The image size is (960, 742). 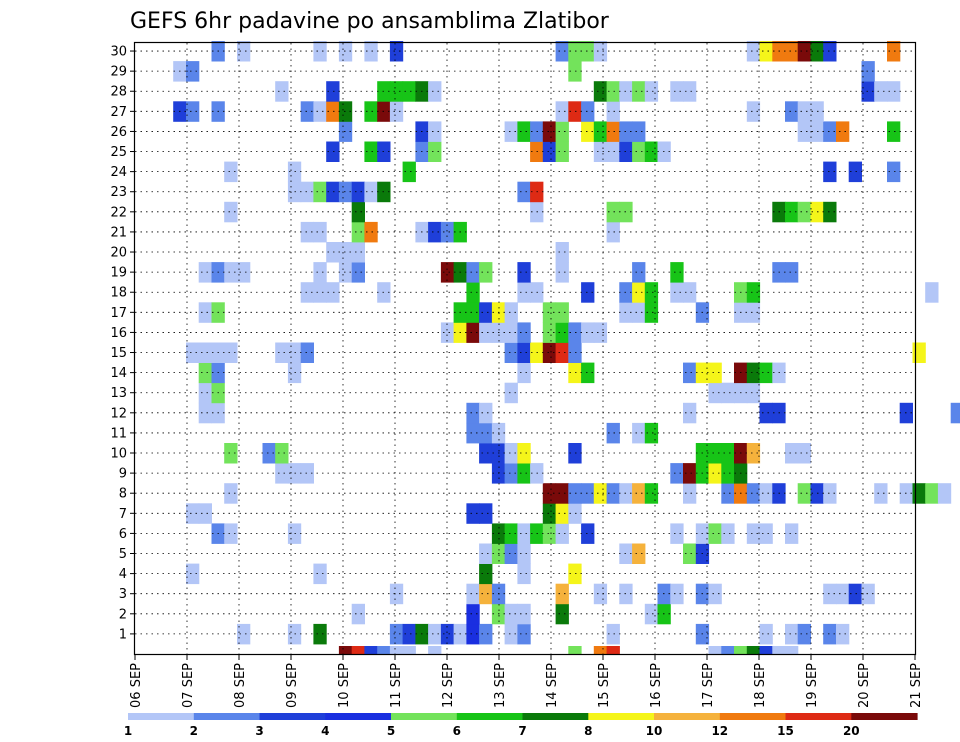 I want to click on x-tick-label: 07 SEP, so click(x=188, y=685).